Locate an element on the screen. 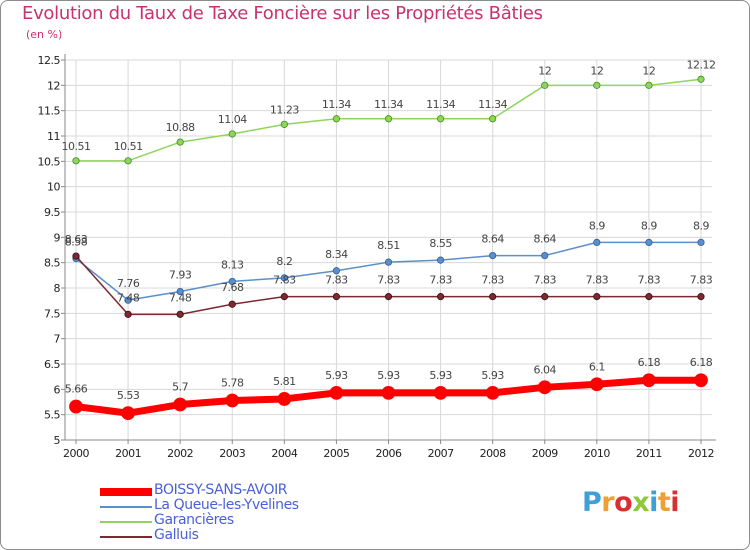 The width and height of the screenshot is (750, 550). x-tick-label: 2009 is located at coordinates (545, 453).